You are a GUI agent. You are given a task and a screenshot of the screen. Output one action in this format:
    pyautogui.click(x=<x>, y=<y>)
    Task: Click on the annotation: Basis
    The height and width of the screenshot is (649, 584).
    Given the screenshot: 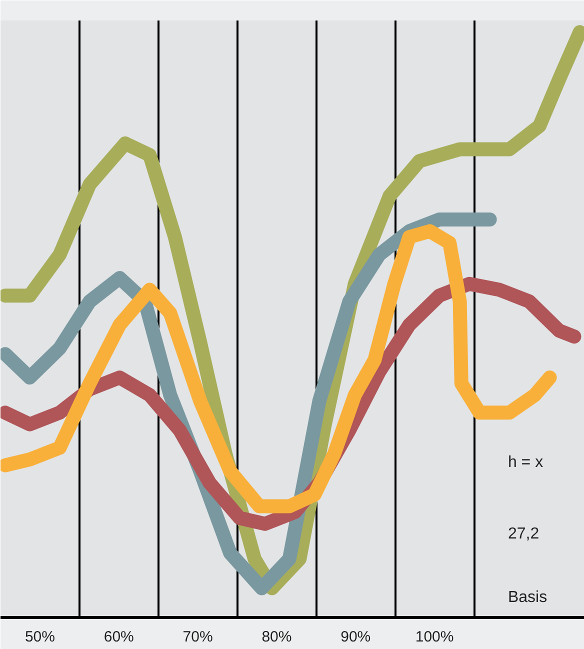 What is the action you would take?
    pyautogui.click(x=528, y=597)
    